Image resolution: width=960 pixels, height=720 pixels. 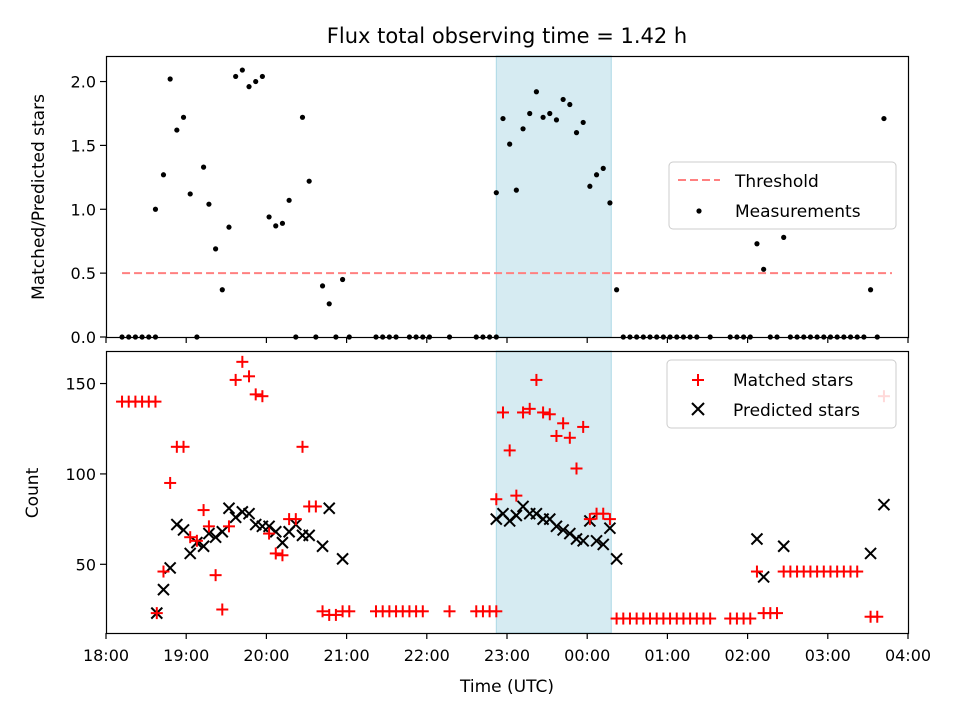 What do you see at coordinates (347, 655) in the screenshot?
I see `x-tick-label: 21:00` at bounding box center [347, 655].